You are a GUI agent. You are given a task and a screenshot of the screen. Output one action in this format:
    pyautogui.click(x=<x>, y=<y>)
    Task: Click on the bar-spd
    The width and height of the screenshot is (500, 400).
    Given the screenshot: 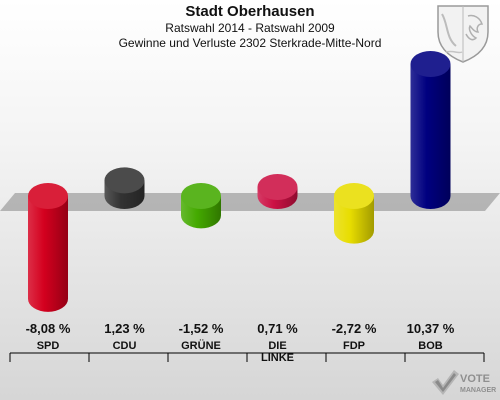 What is the action you would take?
    pyautogui.click(x=48, y=247)
    